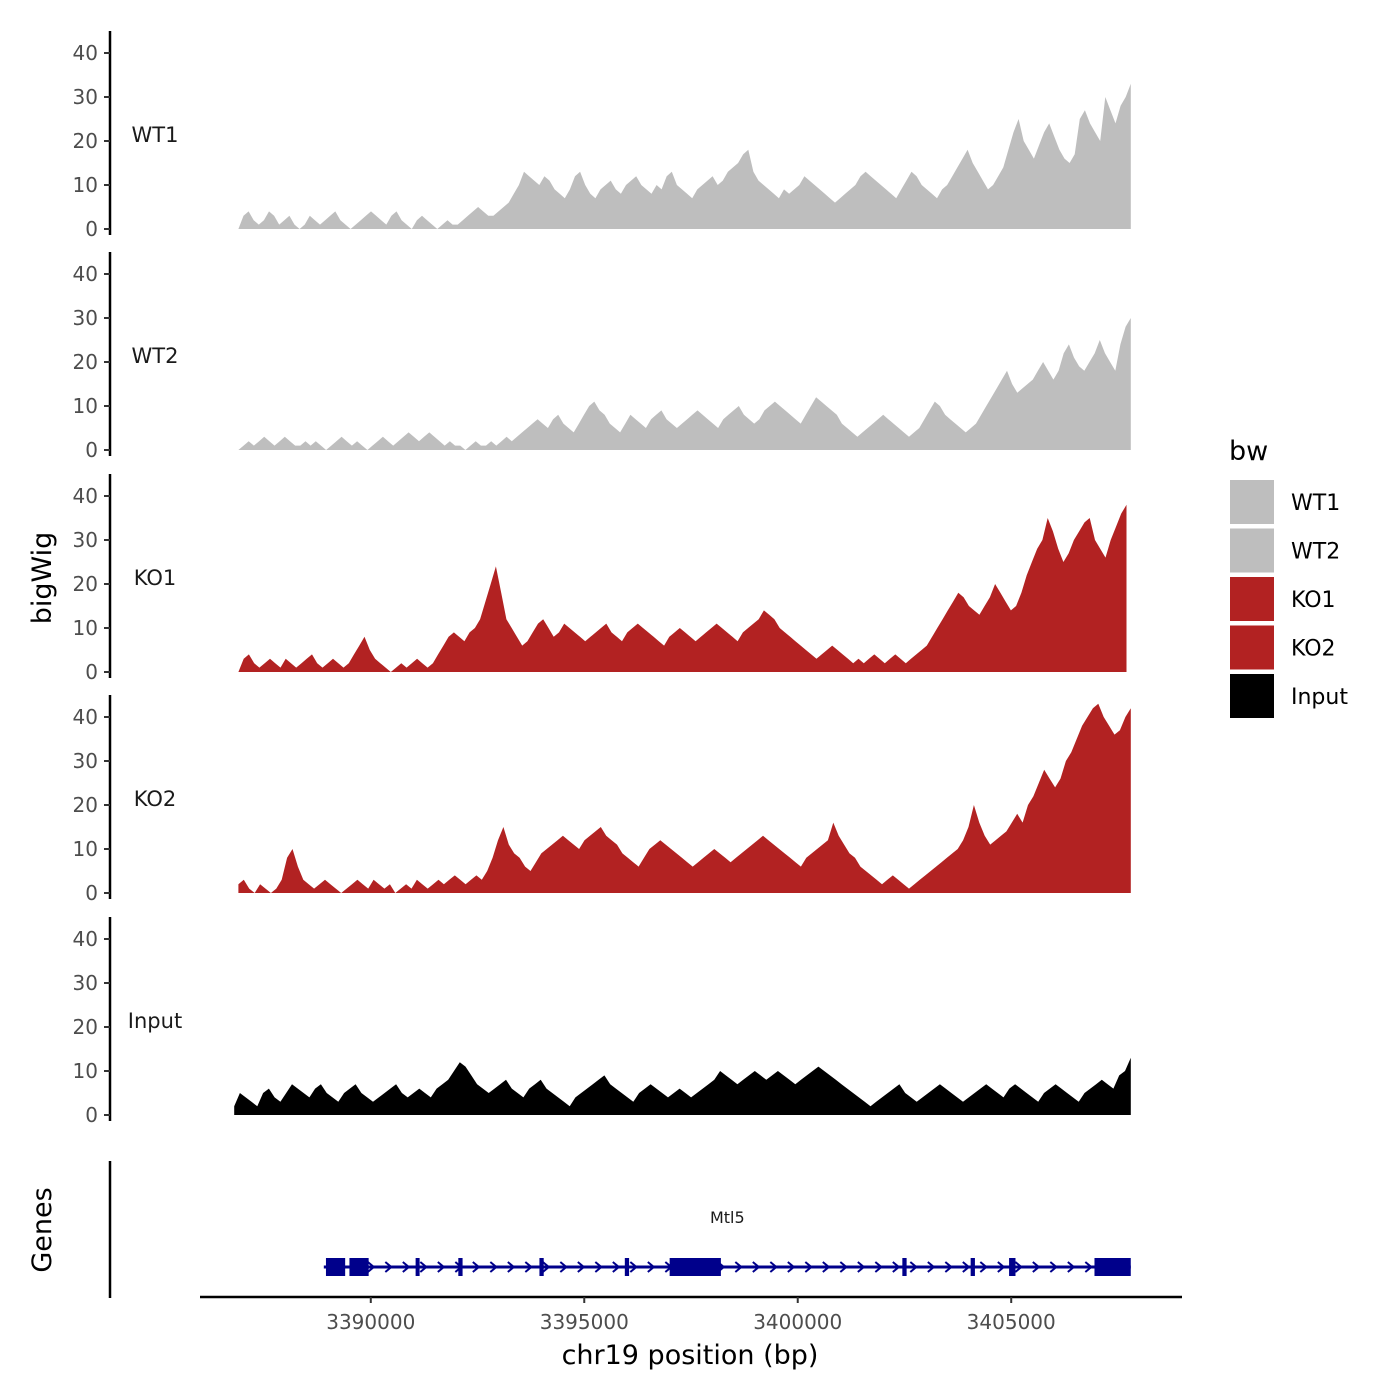  What do you see at coordinates (682, 588) in the screenshot?
I see `coverage-area-ko1` at bounding box center [682, 588].